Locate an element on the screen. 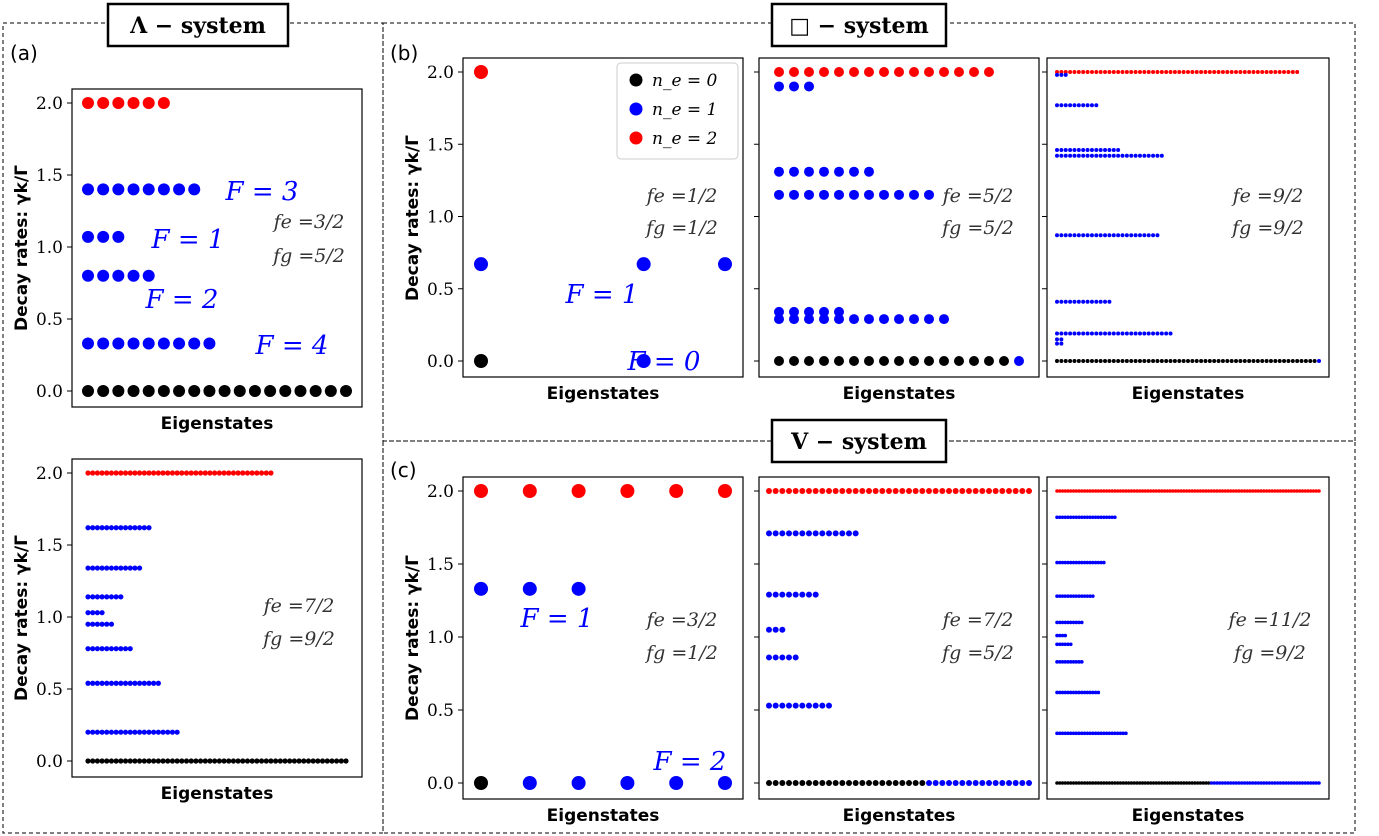  param-label: fe =7/2 is located at coordinates (977, 620).